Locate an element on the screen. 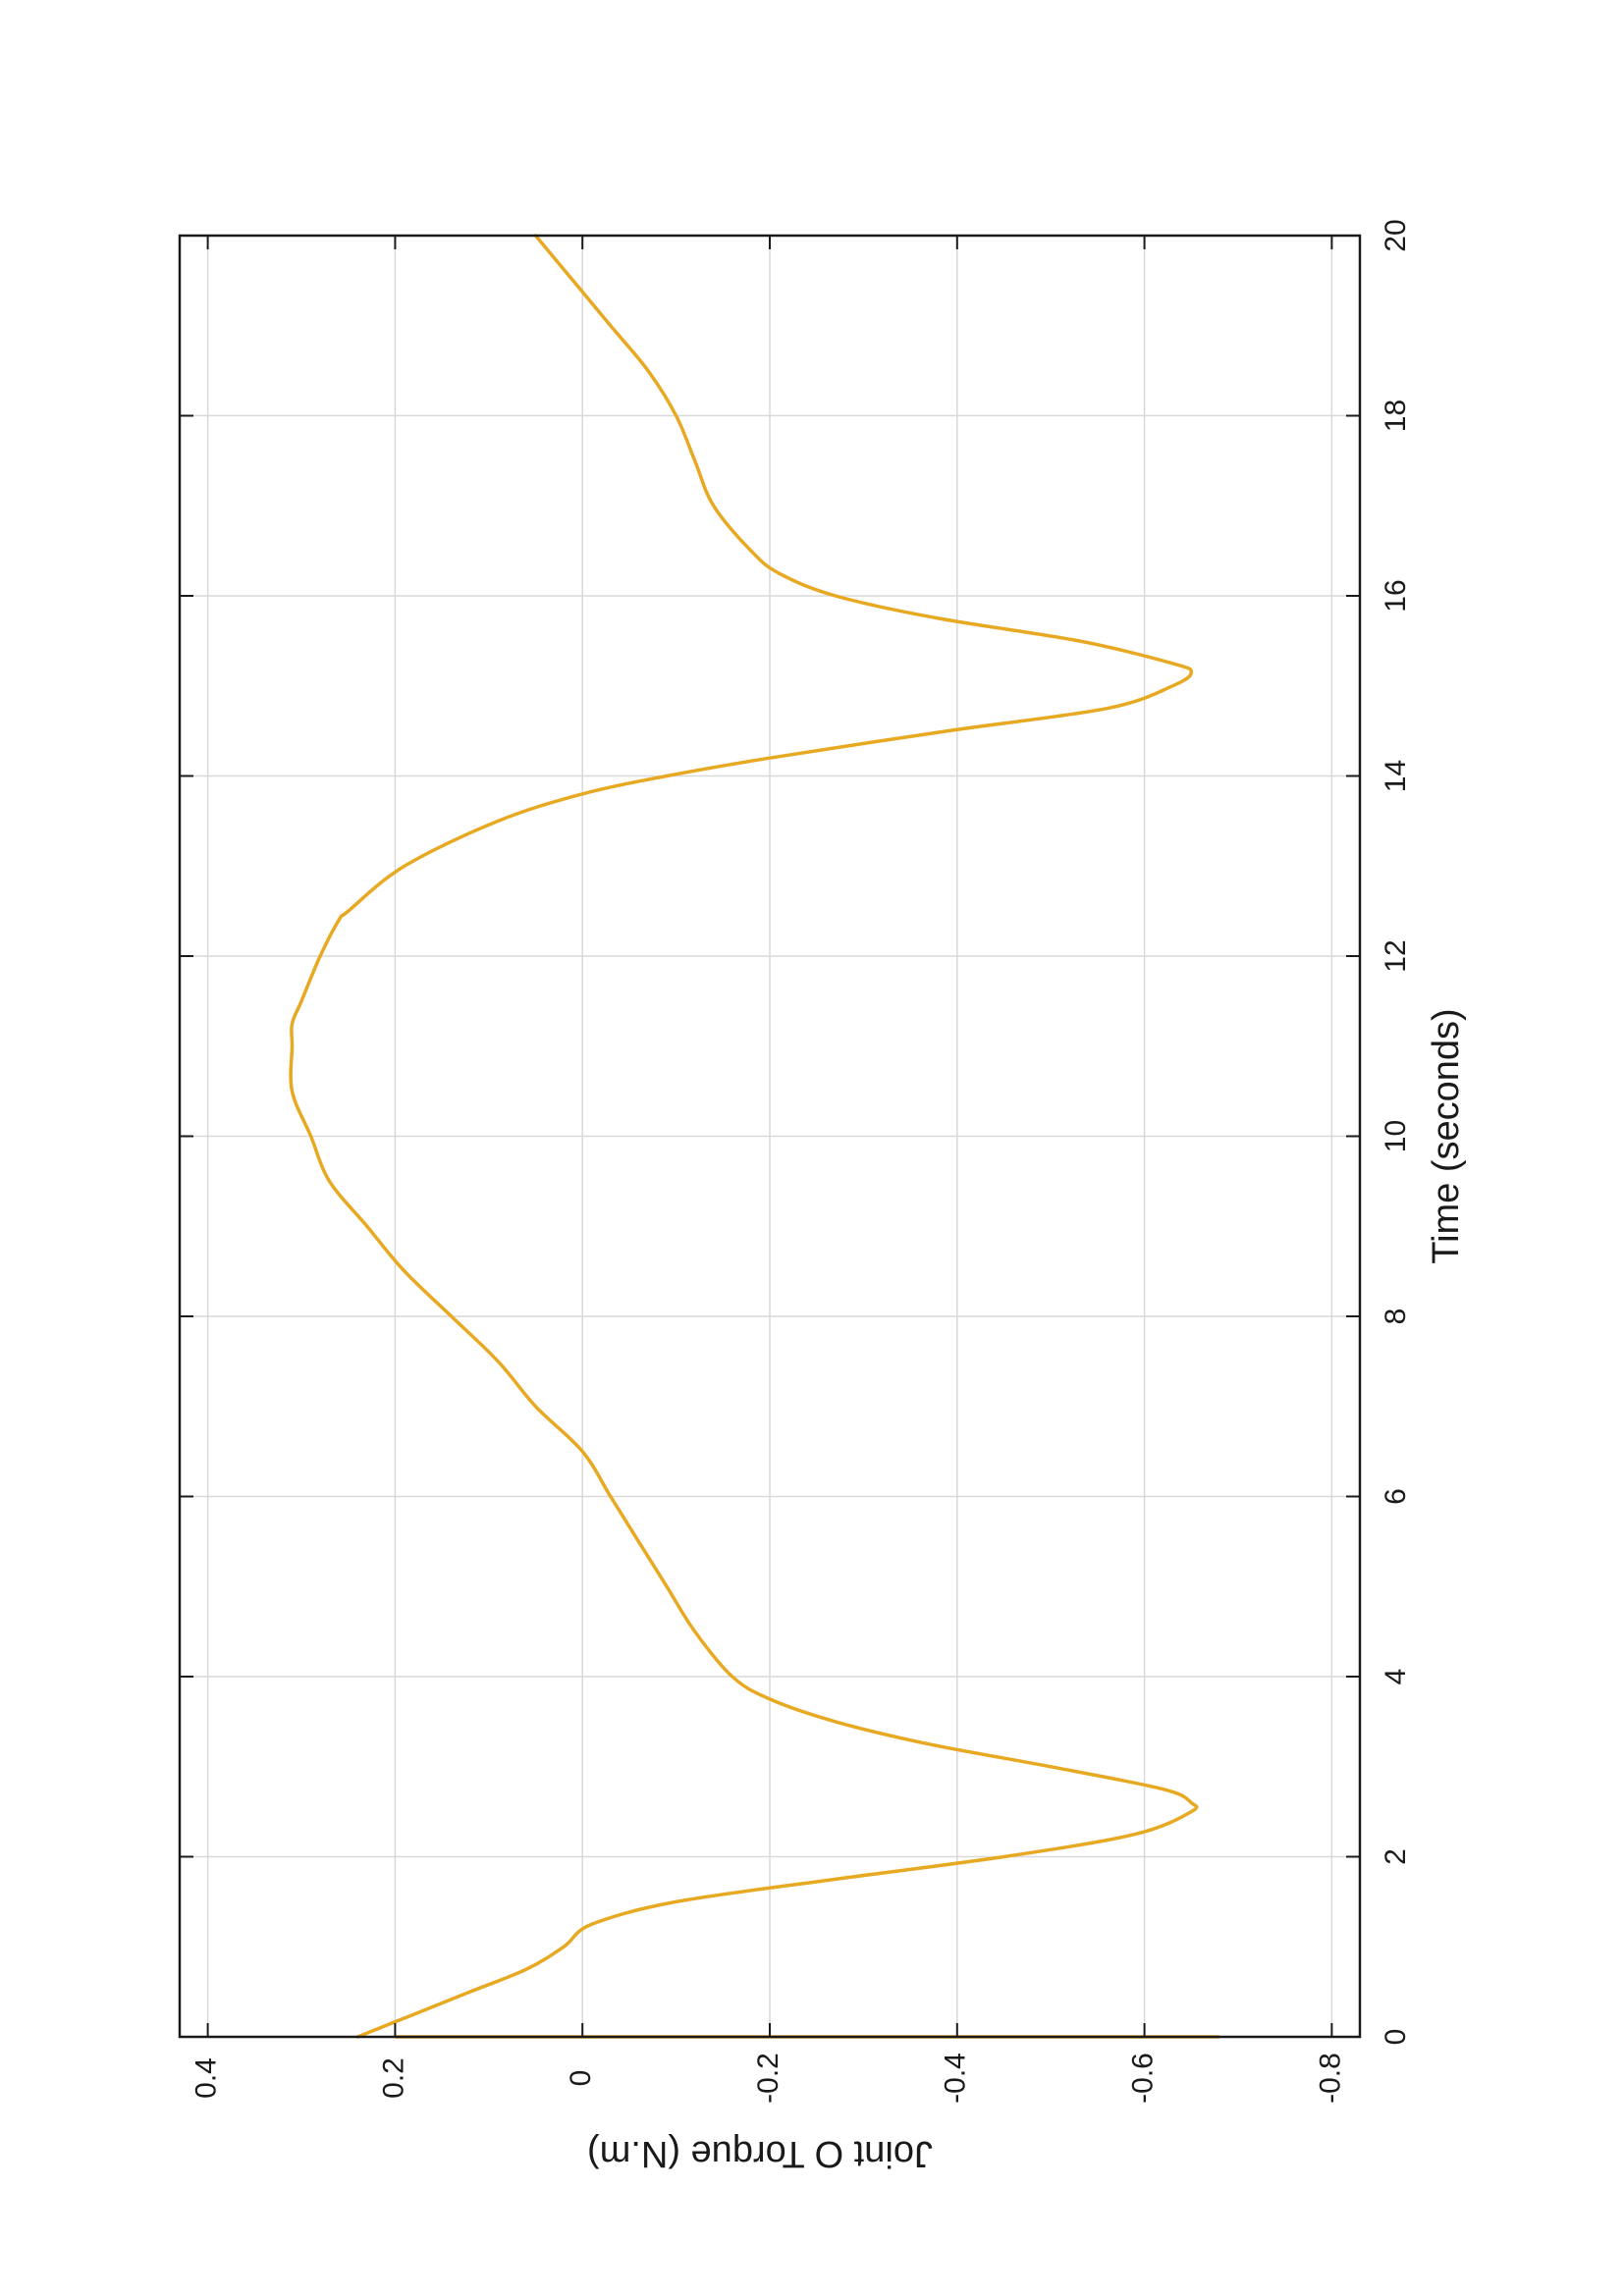 The width and height of the screenshot is (1624, 2296). y-tick-label: 0.4 is located at coordinates (206, 2078).